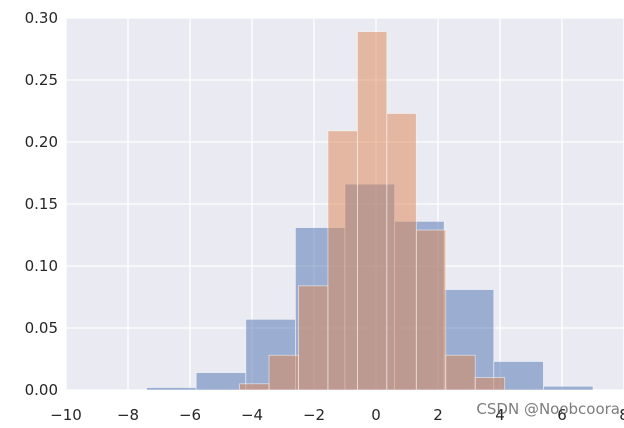  What do you see at coordinates (41, 204) in the screenshot?
I see `y-tick-label: 0.15` at bounding box center [41, 204].